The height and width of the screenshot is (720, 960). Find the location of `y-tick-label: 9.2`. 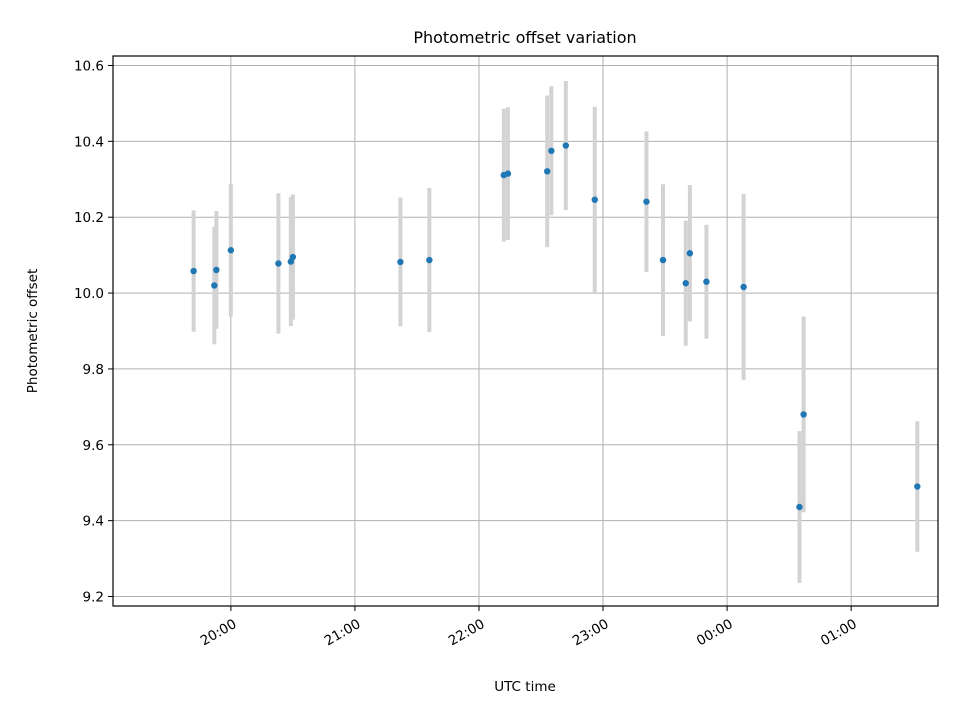

y-tick-label: 9.2 is located at coordinates (93, 598).